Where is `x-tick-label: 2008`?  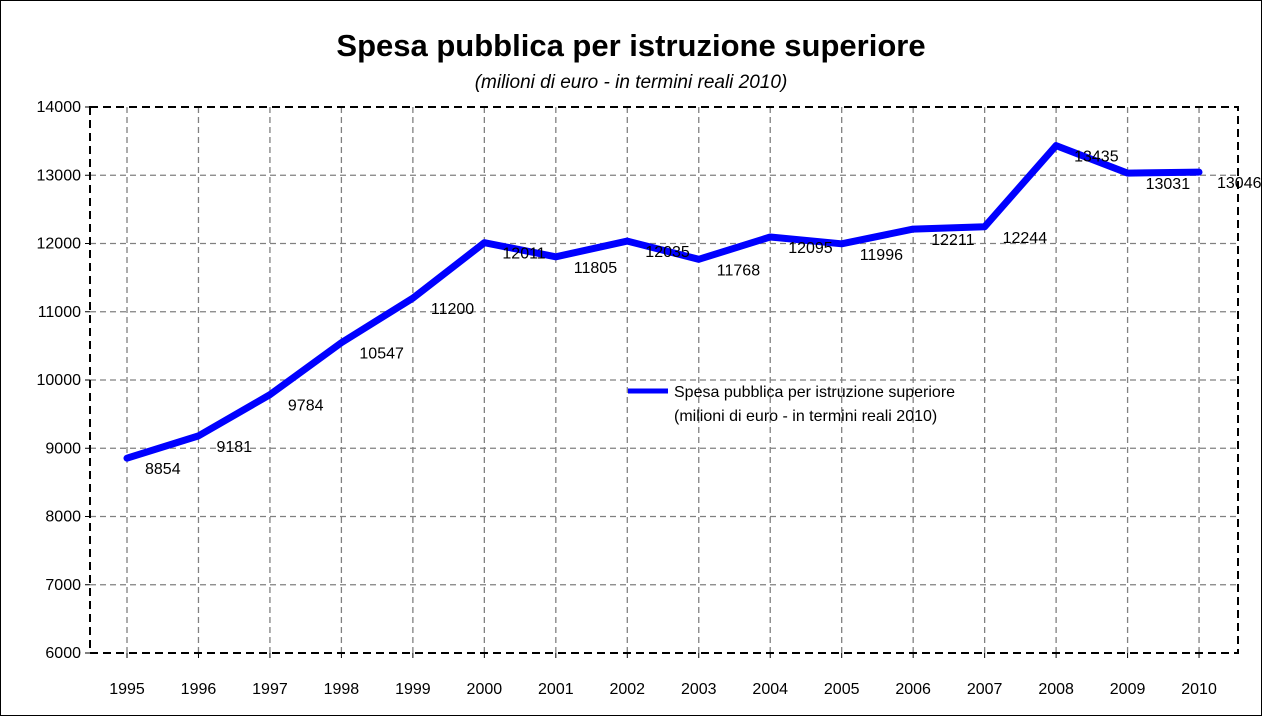 x-tick-label: 2008 is located at coordinates (1056, 689).